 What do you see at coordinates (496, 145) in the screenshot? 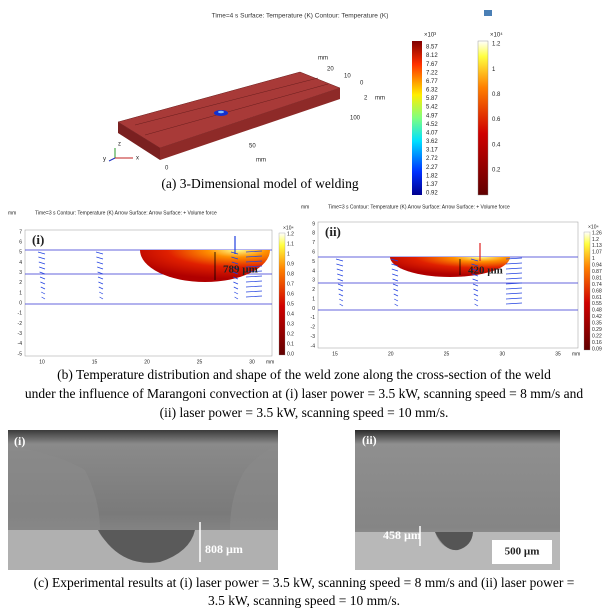
I see `colorbar-tick-label: 0.4` at bounding box center [496, 145].